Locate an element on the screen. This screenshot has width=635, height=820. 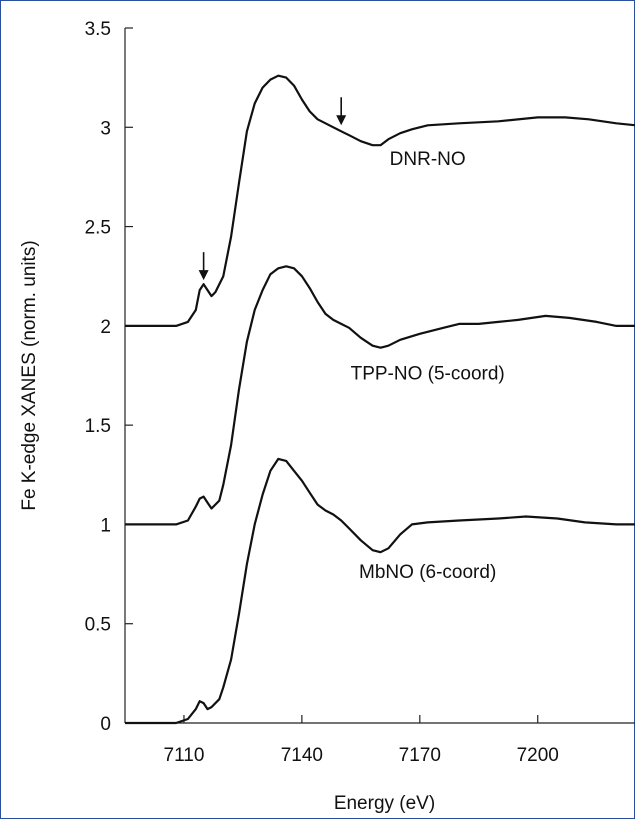
series-label-2: DNR-NO is located at coordinates (428, 159).